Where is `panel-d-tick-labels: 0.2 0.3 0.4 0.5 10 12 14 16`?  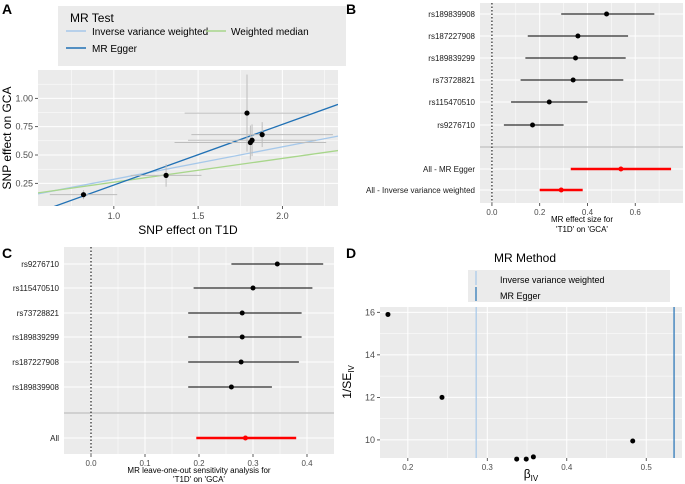 panel-d-tick-labels: 0.2 0.3 0.4 0.5 10 12 14 16 is located at coordinates (508, 389).